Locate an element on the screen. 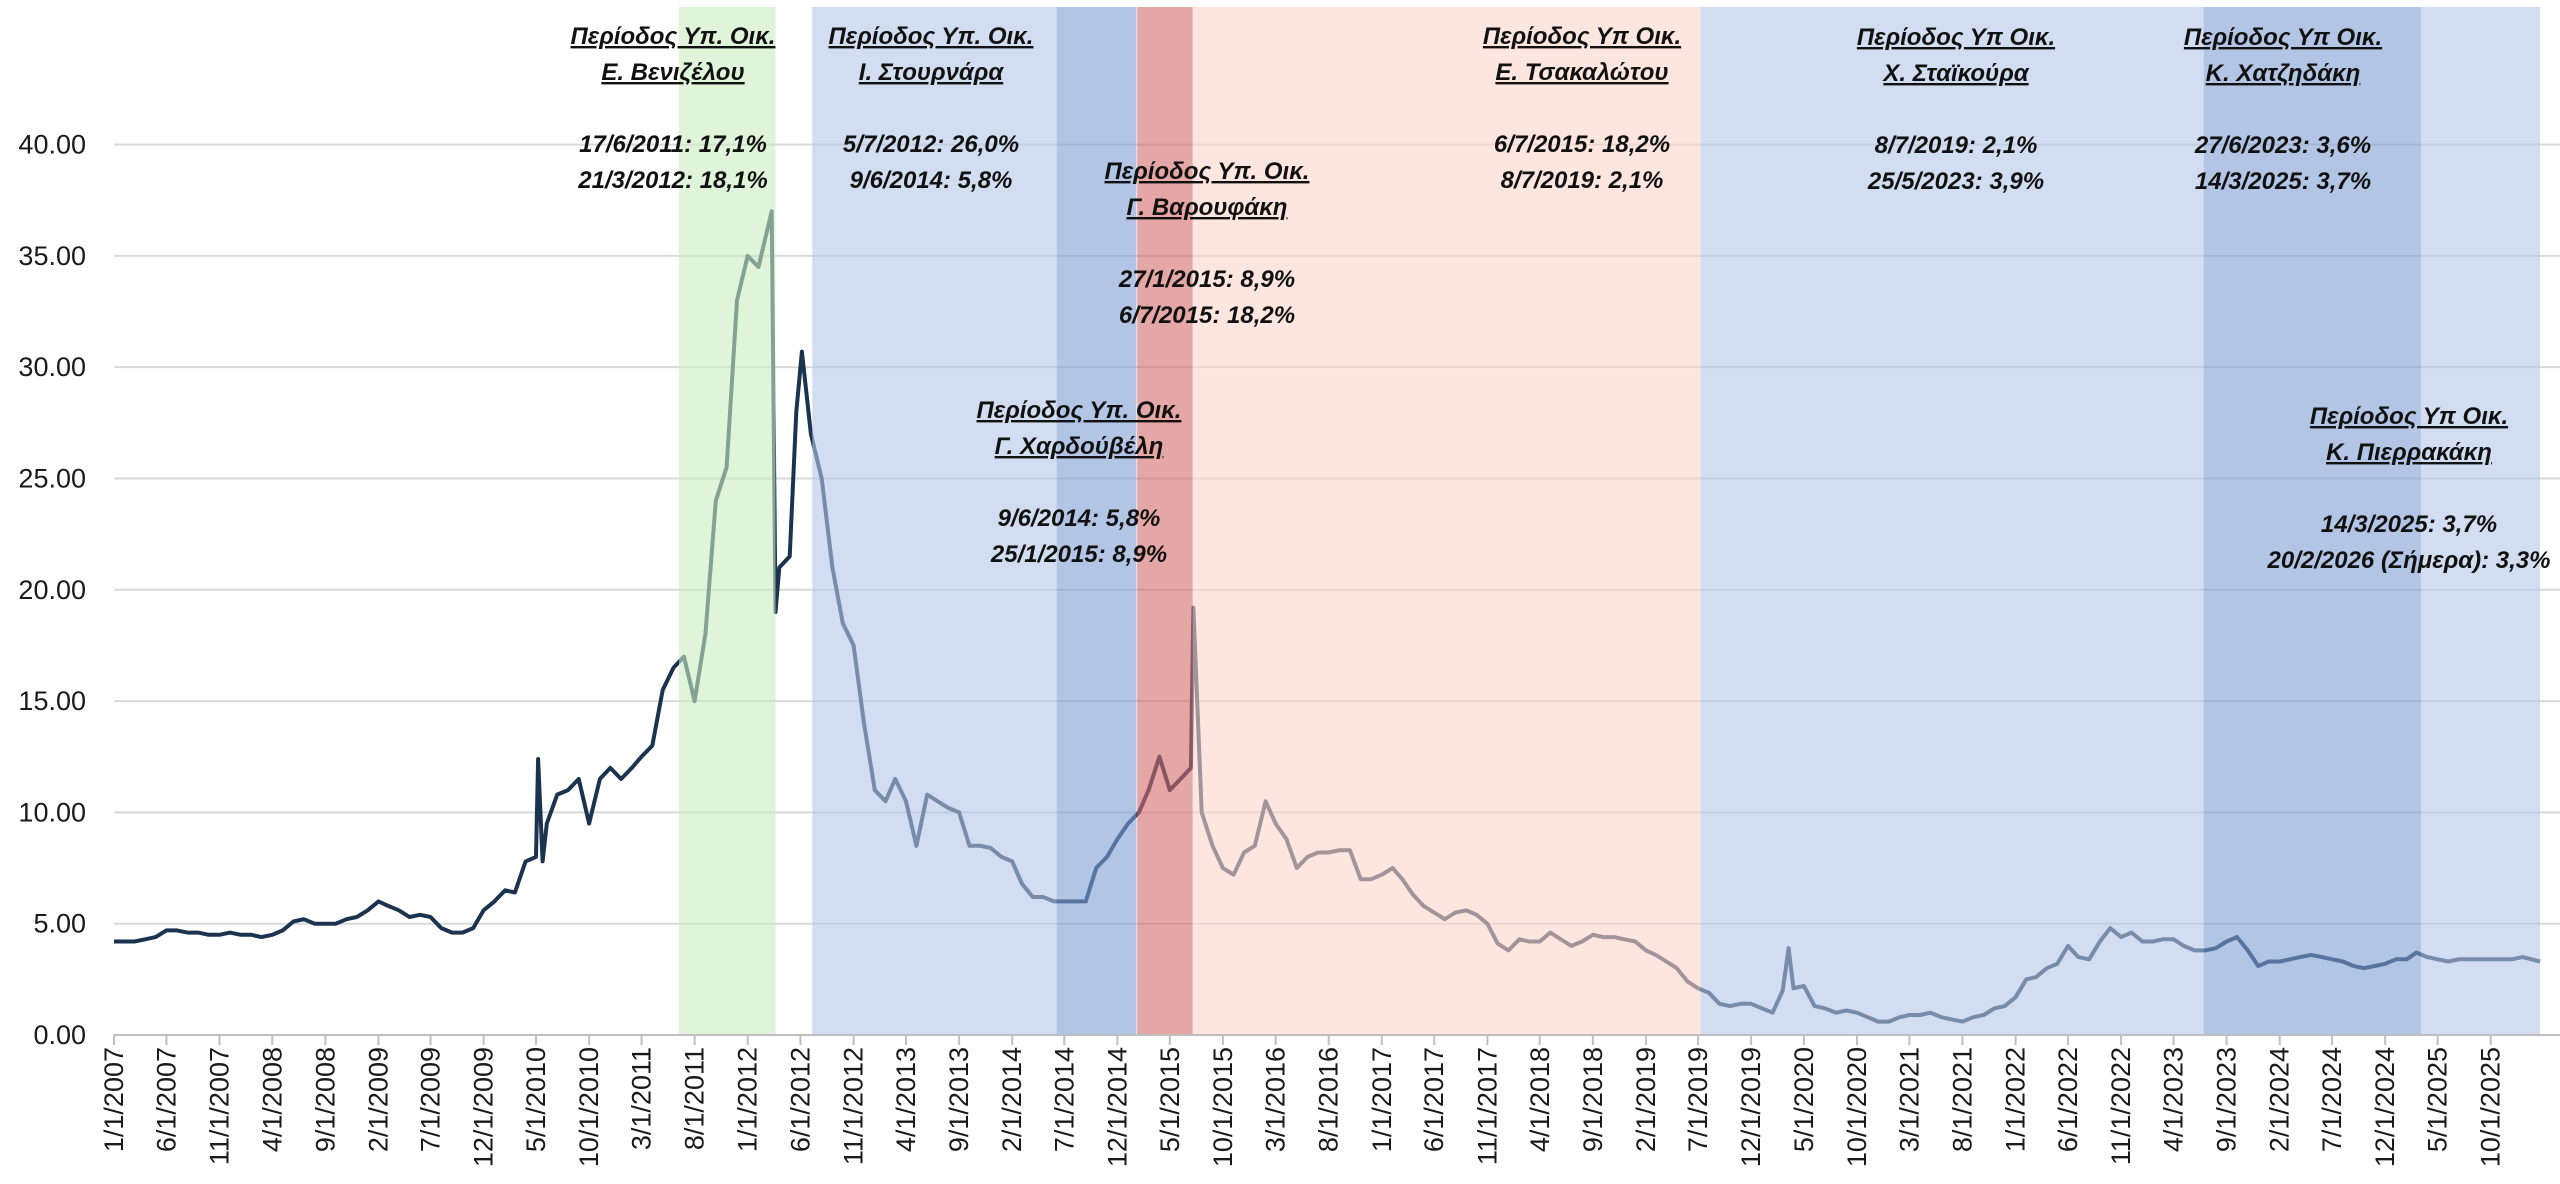 The image size is (2560, 1184). y-tick-label: 10.00 is located at coordinates (52, 812).